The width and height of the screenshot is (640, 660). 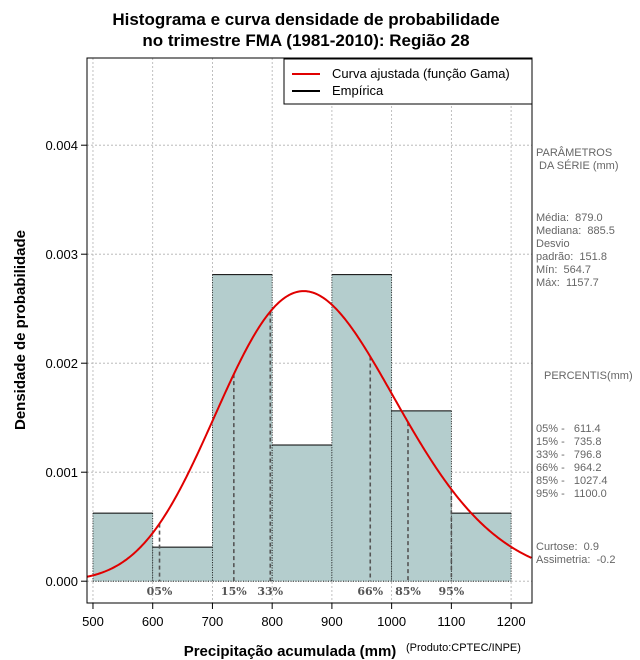 I want to click on legend-label-fitted: Curva ajustada (função Gama), so click(x=421, y=73).